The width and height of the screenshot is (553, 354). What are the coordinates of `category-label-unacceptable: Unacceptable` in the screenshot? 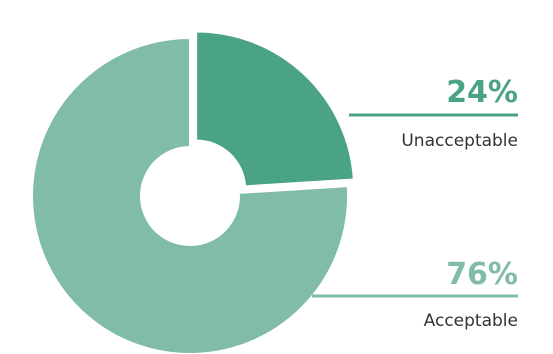 It's located at (459, 141).